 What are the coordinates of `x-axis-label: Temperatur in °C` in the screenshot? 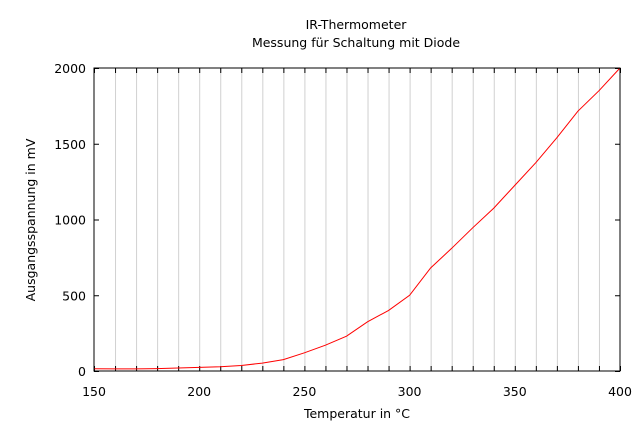 It's located at (356, 413).